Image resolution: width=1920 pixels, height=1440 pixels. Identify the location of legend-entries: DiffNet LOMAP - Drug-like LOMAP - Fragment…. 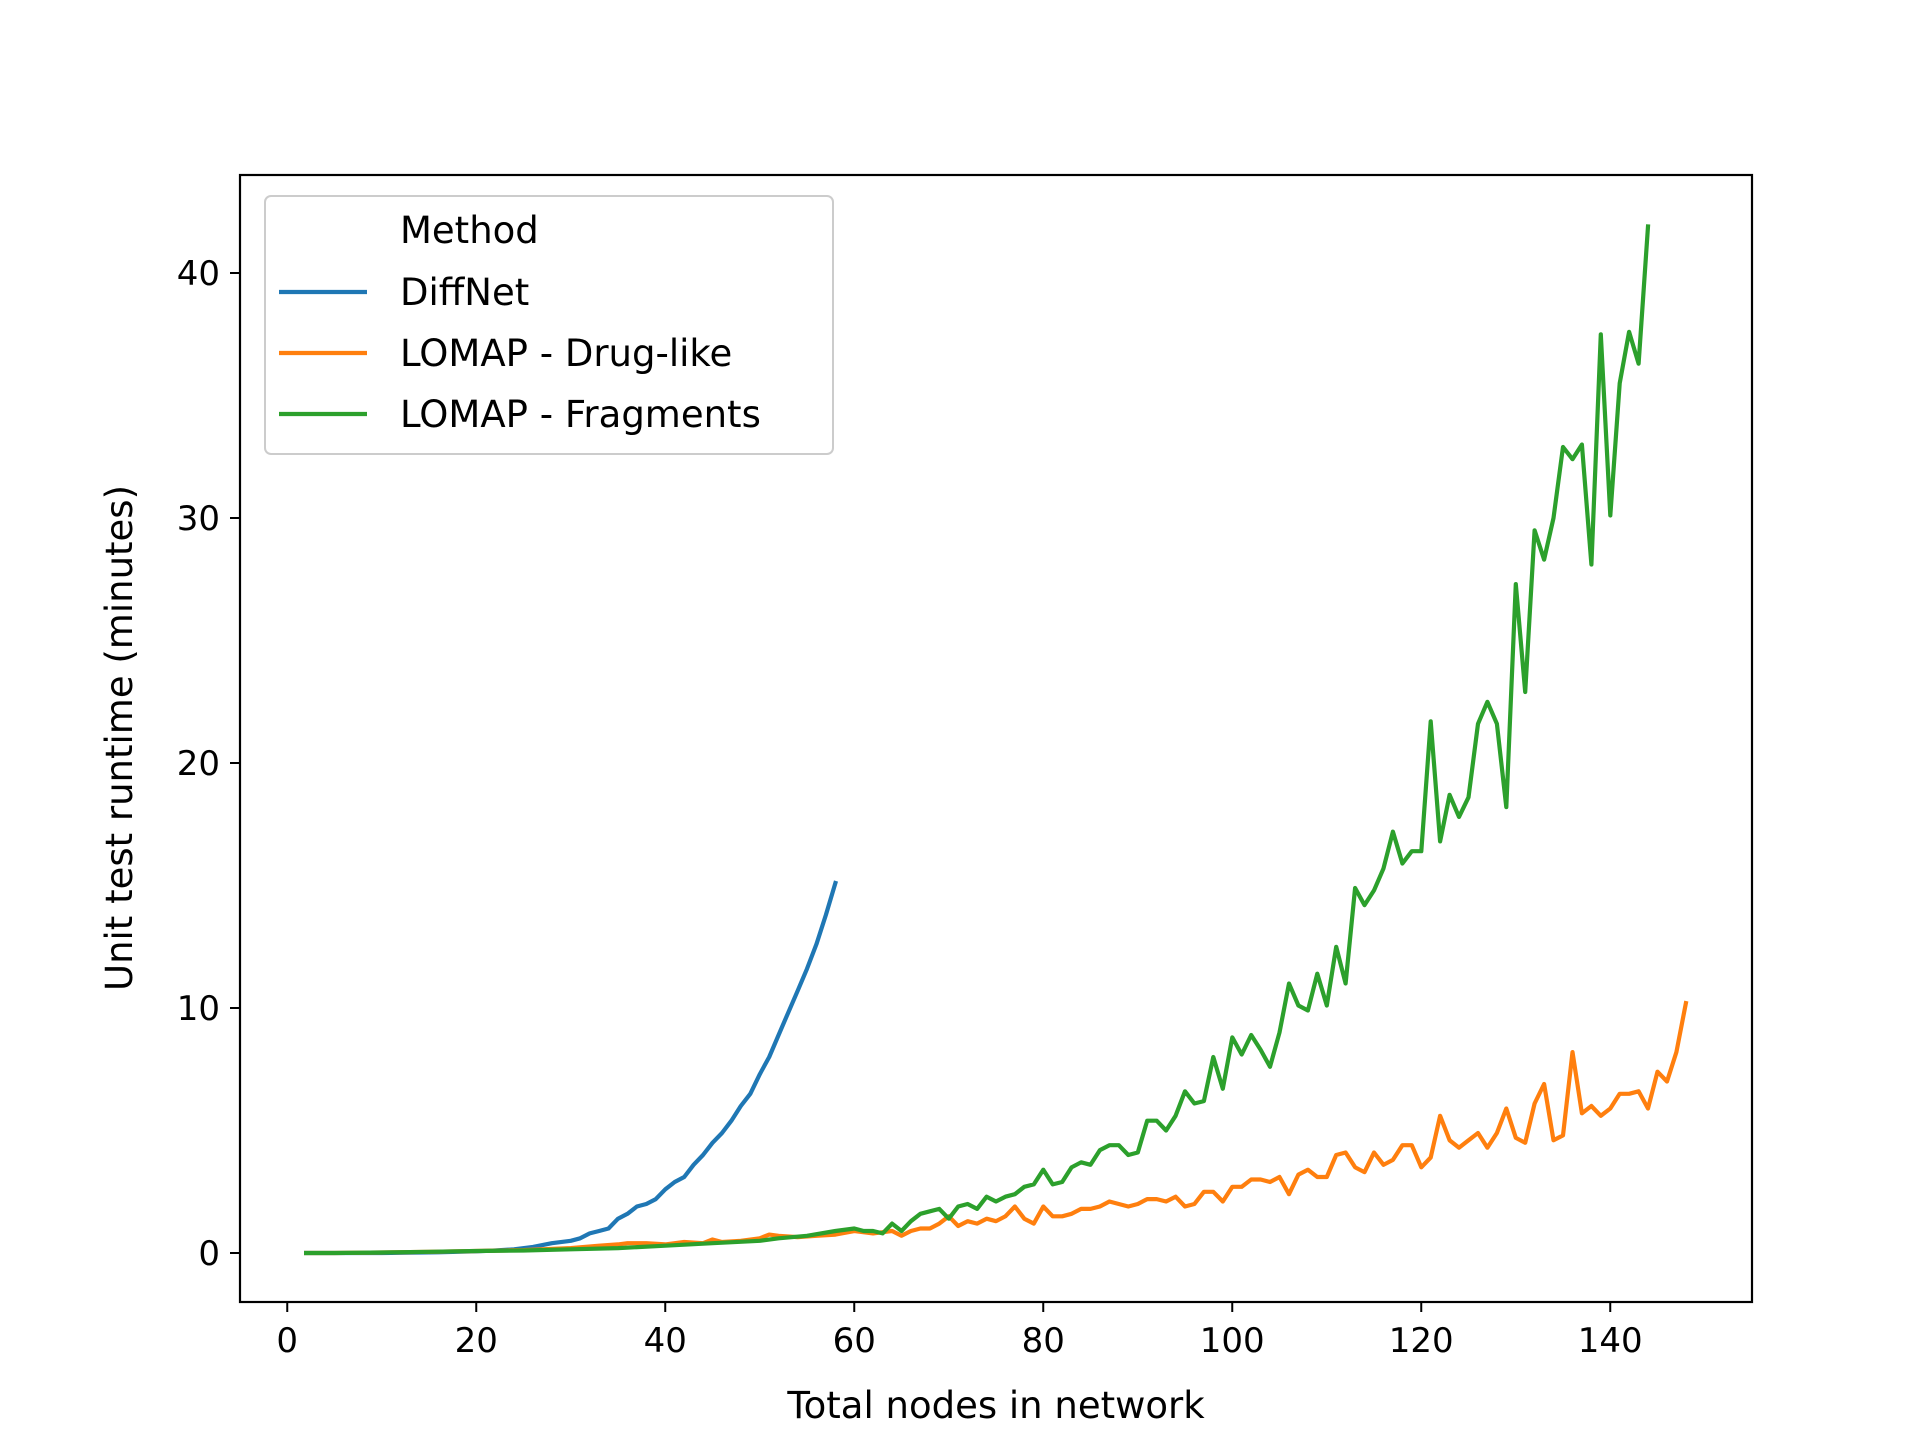
(520, 353).